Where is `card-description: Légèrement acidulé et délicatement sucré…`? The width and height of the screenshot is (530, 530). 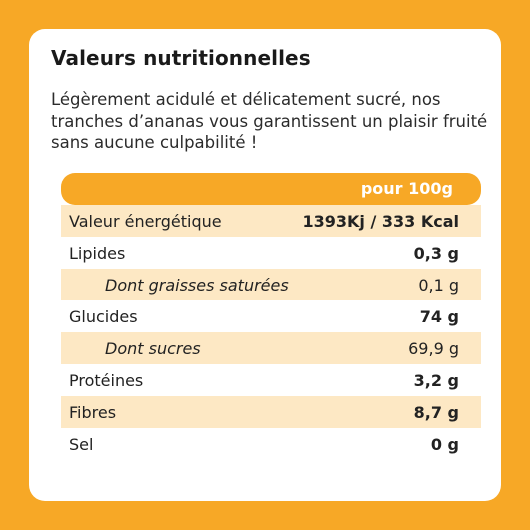
card-description: Légèrement acidulé et délicatement sucré… is located at coordinates (269, 121).